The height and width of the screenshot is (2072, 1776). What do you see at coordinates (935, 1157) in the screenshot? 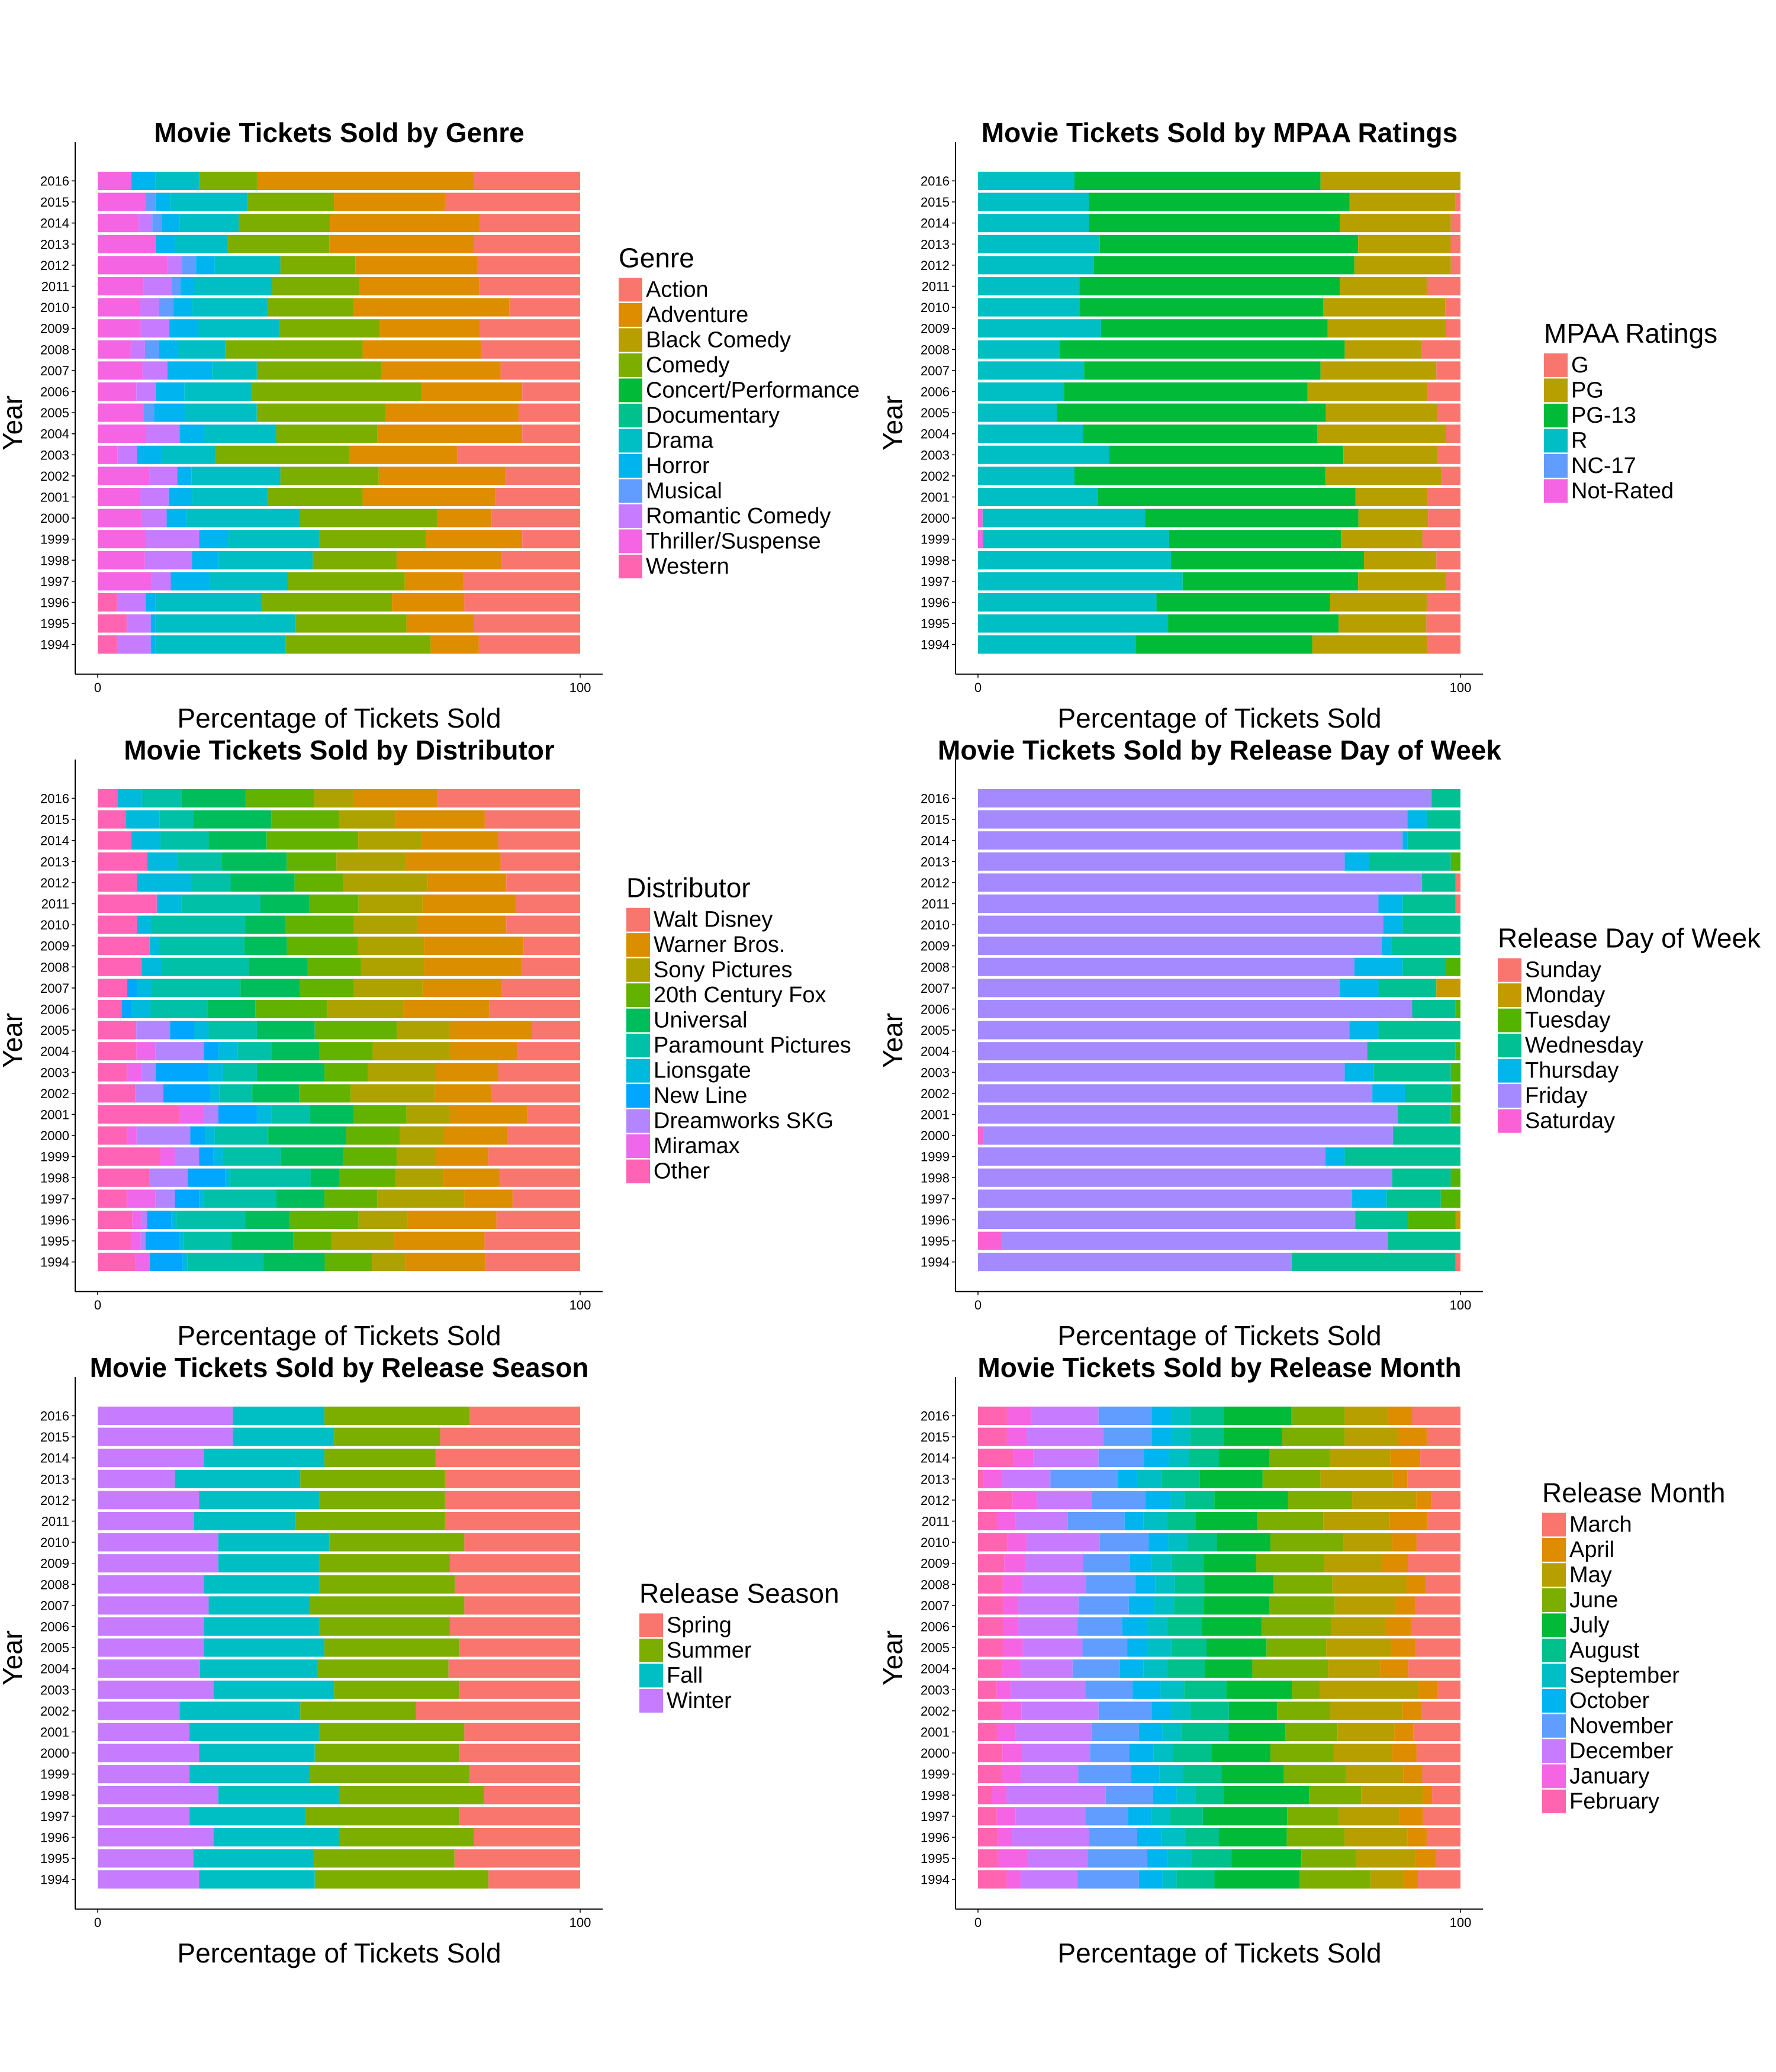
I see `y-tick-label: 1999` at bounding box center [935, 1157].